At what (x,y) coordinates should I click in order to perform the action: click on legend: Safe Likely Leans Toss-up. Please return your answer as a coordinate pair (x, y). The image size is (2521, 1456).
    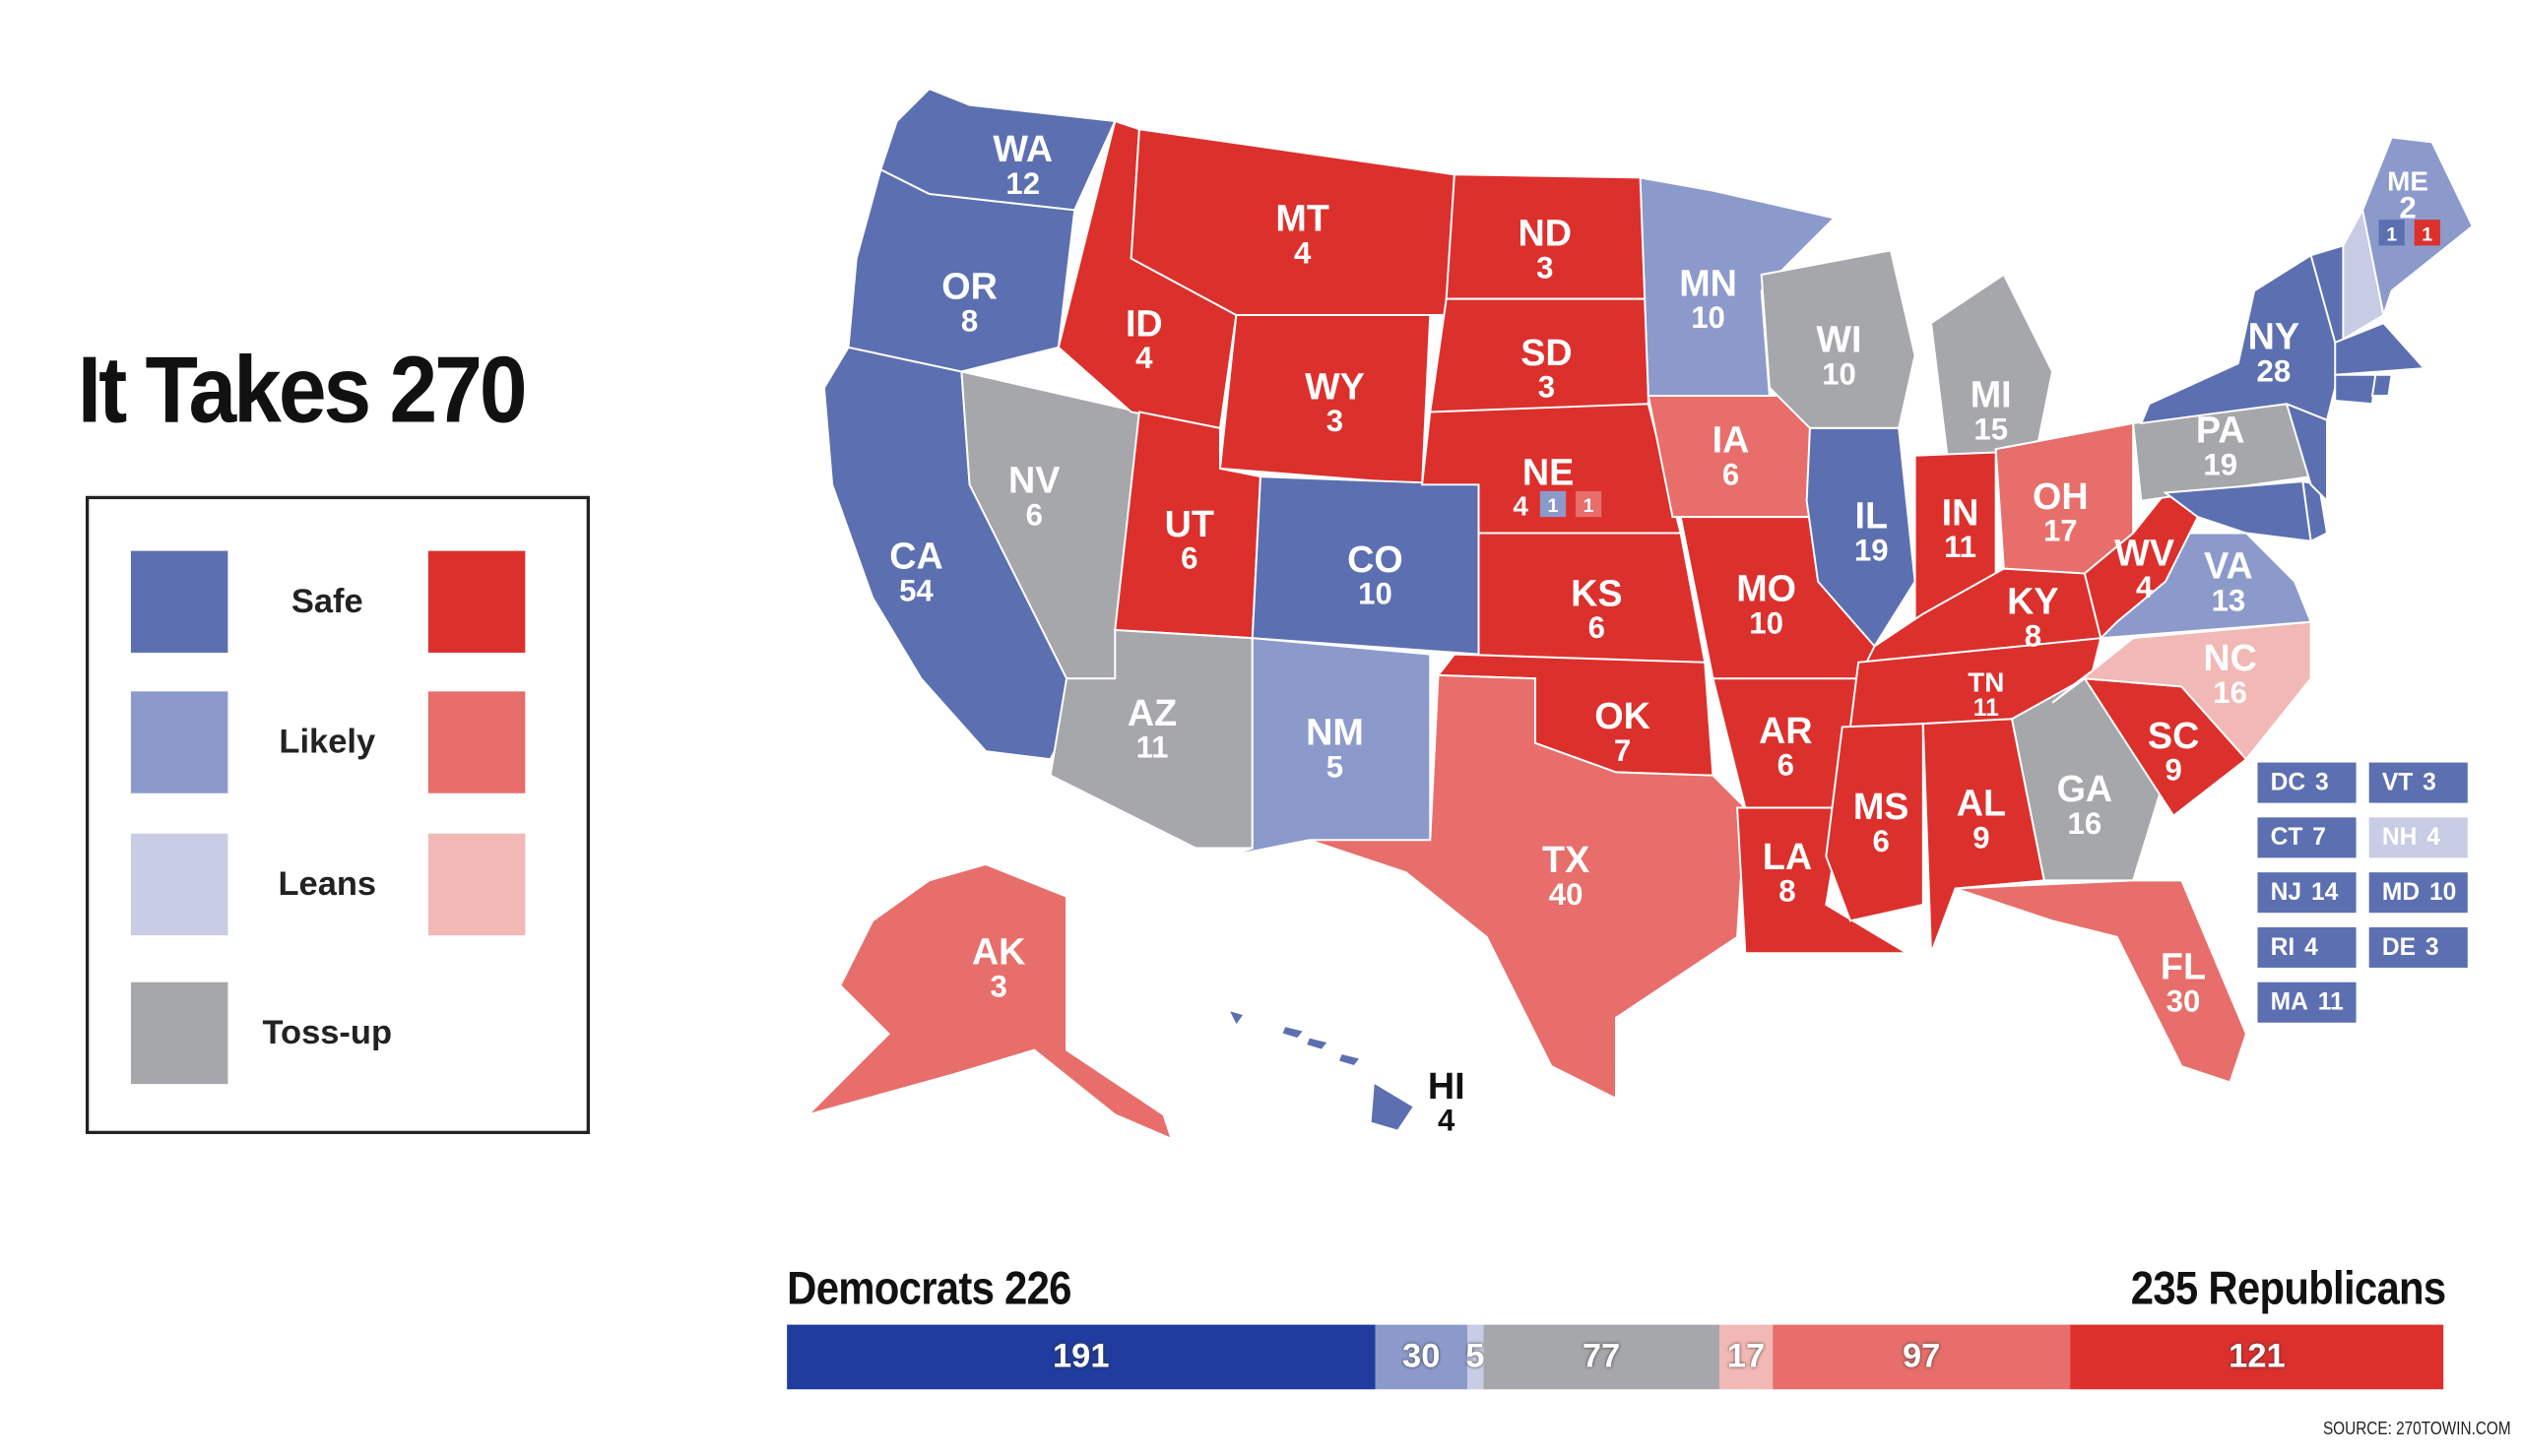
    Looking at the image, I should click on (337, 814).